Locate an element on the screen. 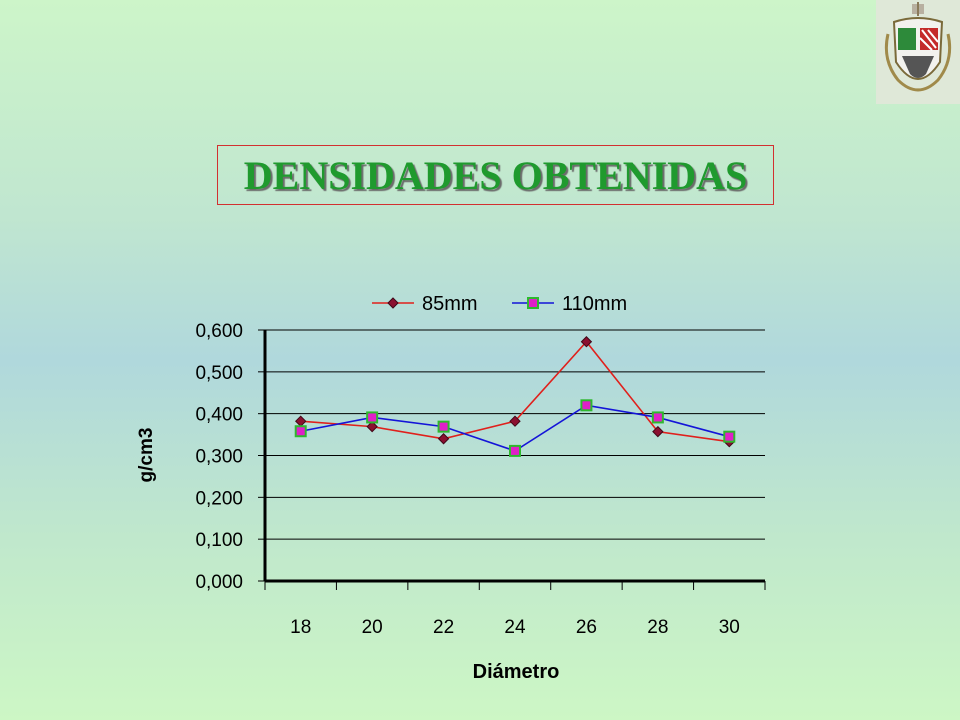  x-tick-label: 24 is located at coordinates (515, 627).